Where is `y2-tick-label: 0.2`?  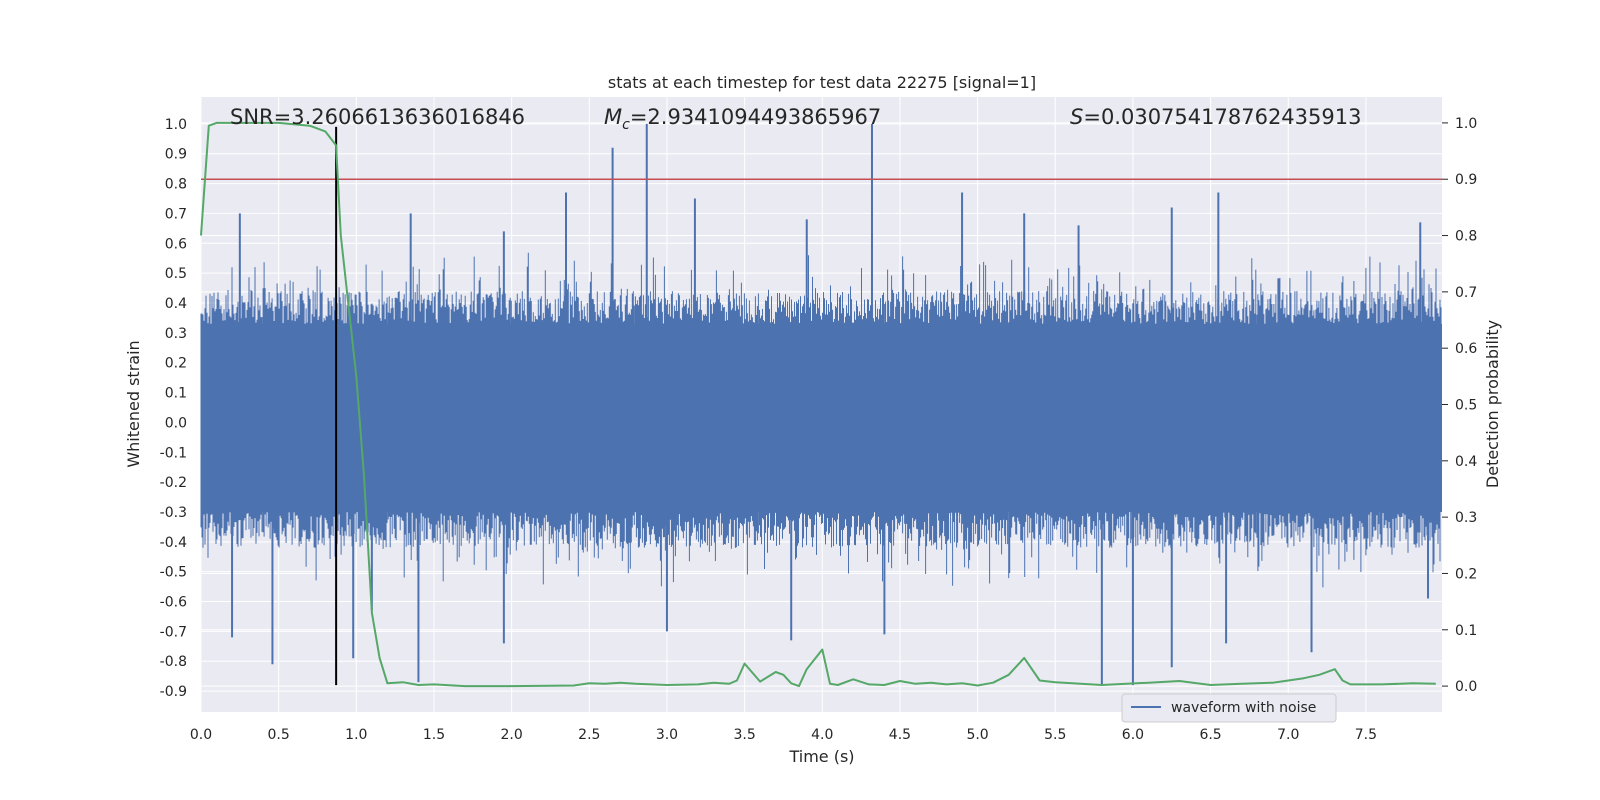 y2-tick-label: 0.2 is located at coordinates (1466, 574).